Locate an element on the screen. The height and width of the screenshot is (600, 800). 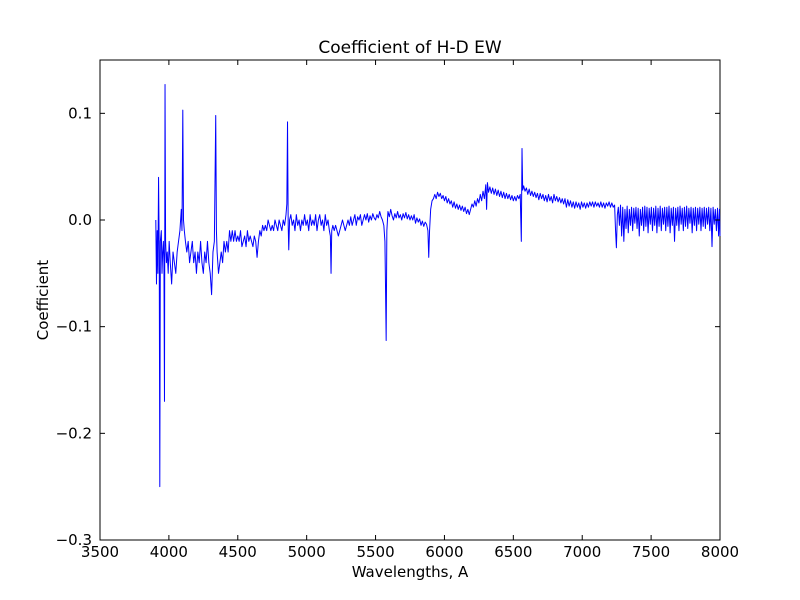
x-axis-label: Wavelengths, A is located at coordinates (410, 572).